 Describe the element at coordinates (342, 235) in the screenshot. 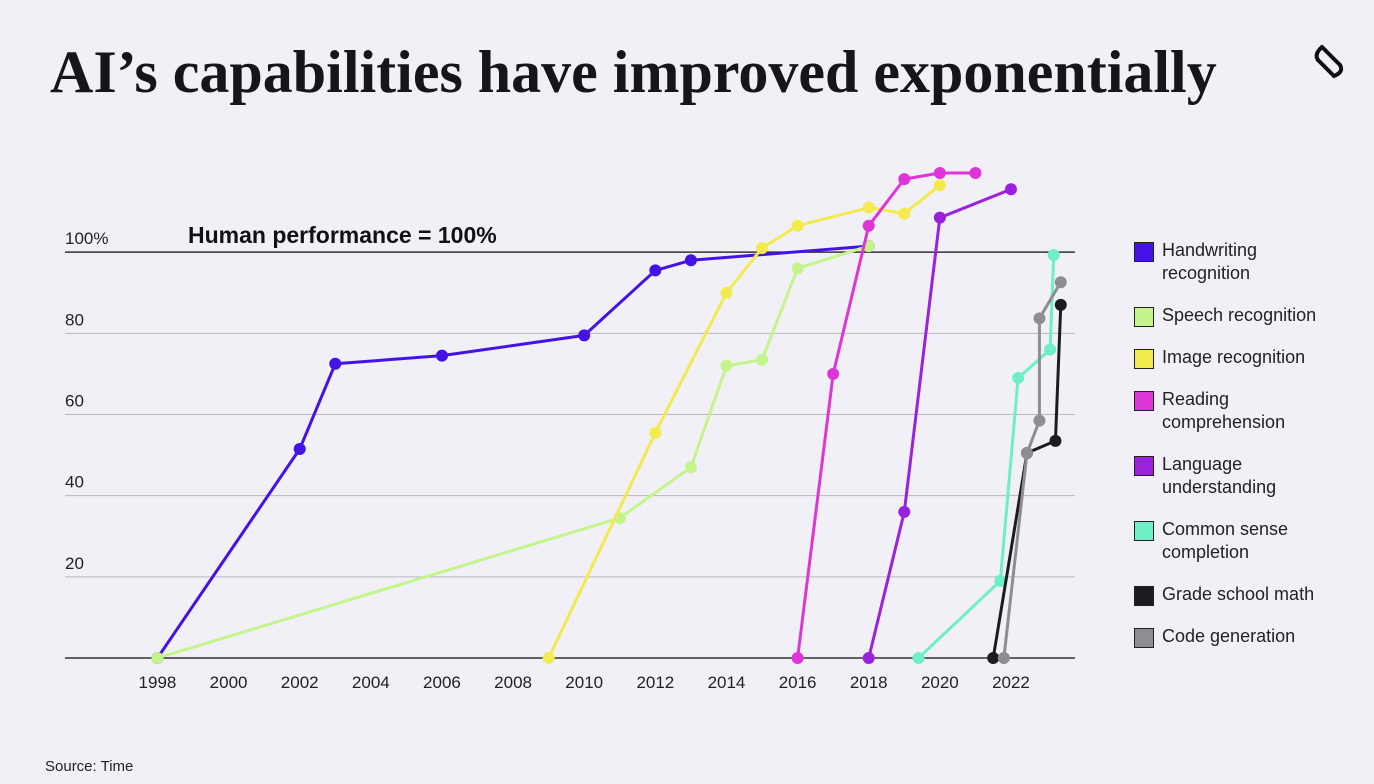

I see `annotation: Human performance = 100%` at that location.